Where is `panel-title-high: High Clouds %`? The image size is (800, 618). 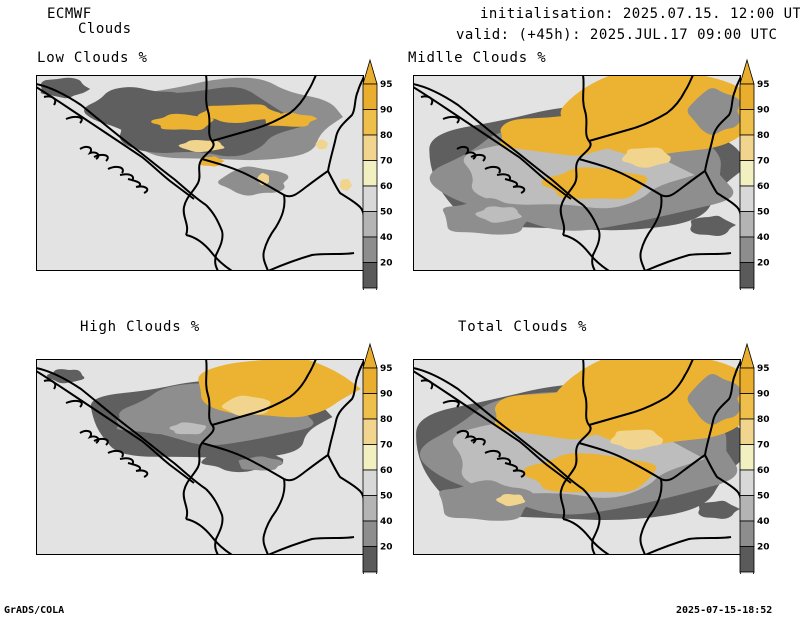 panel-title-high: High Clouds % is located at coordinates (140, 327).